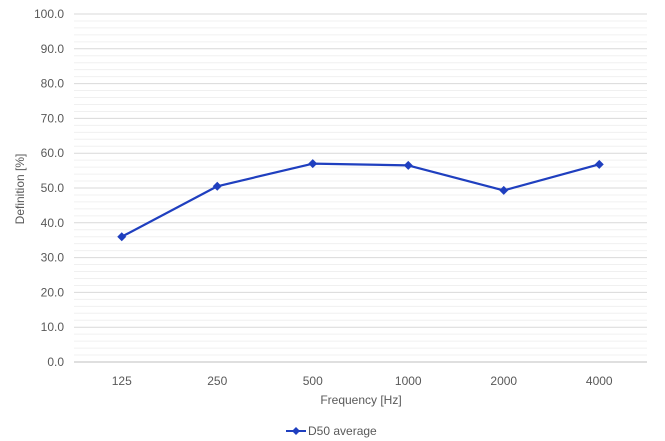 Image resolution: width=665 pixels, height=441 pixels. I want to click on x-axis-ticks: 125 250 500 1000 2000 4000, so click(362, 381).